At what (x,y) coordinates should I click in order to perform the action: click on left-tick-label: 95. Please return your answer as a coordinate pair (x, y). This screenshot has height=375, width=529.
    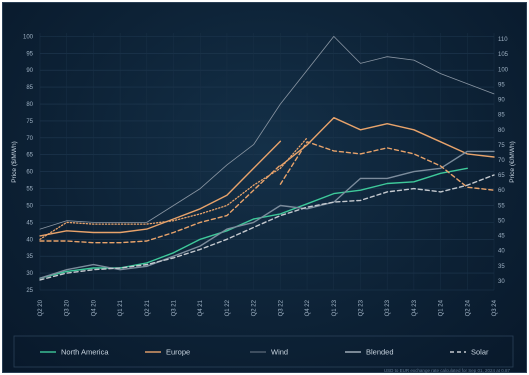
    Looking at the image, I should click on (29, 54).